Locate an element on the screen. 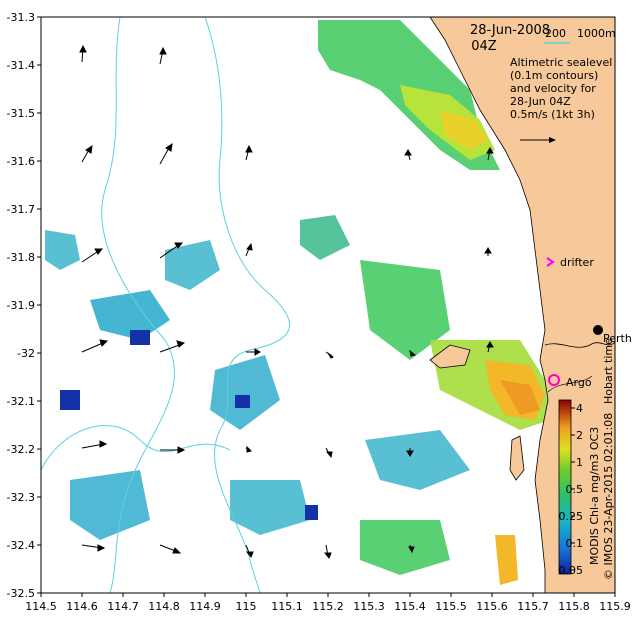 This screenshot has width=640, height=630. colorbar-ticks: 4 2 1 0.5 0.25 0.1 0.05 is located at coordinates (571, 489).